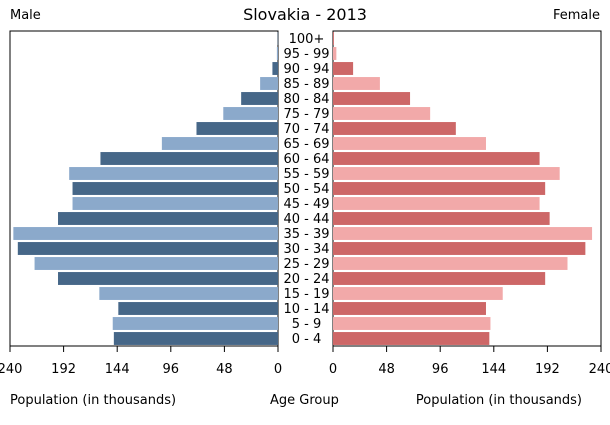 The width and height of the screenshot is (610, 425). Describe the element at coordinates (25, 15) in the screenshot. I see `male-label: Male` at that location.